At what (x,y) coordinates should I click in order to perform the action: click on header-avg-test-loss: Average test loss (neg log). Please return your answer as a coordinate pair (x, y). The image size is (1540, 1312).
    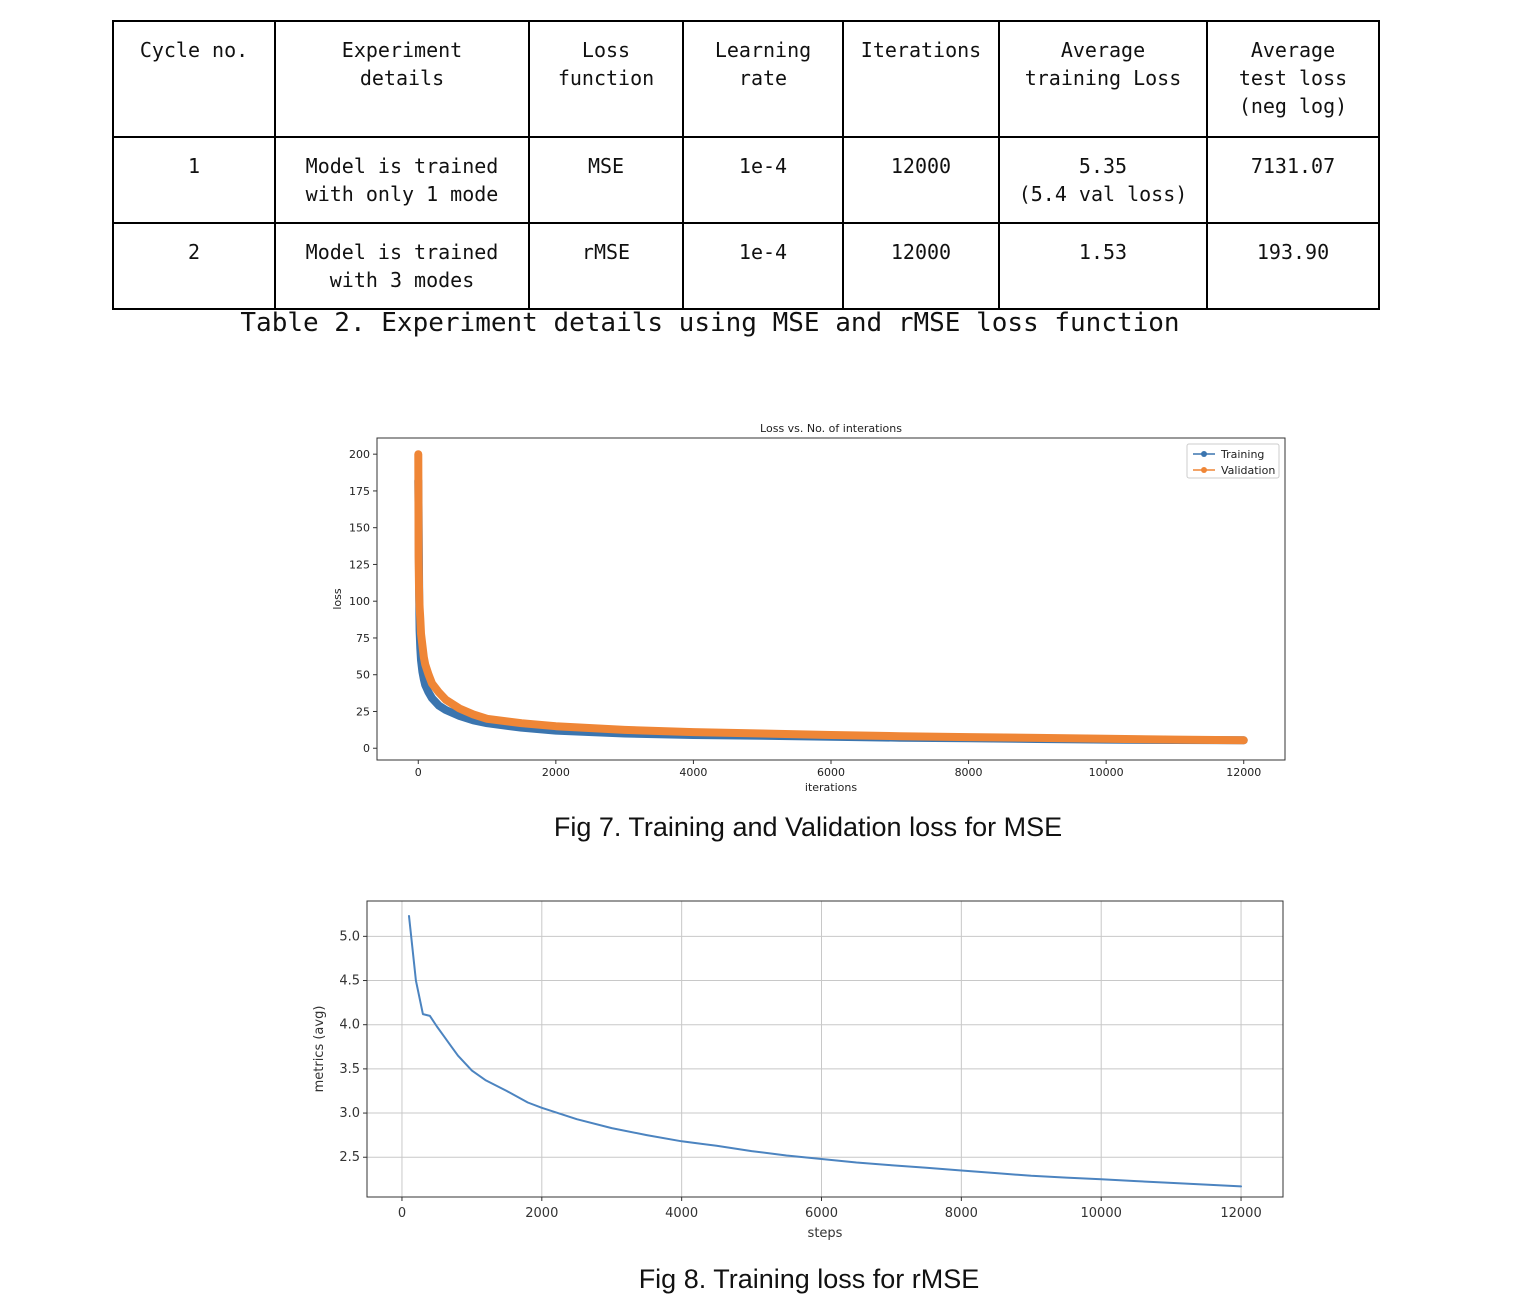
    Looking at the image, I should click on (1293, 79).